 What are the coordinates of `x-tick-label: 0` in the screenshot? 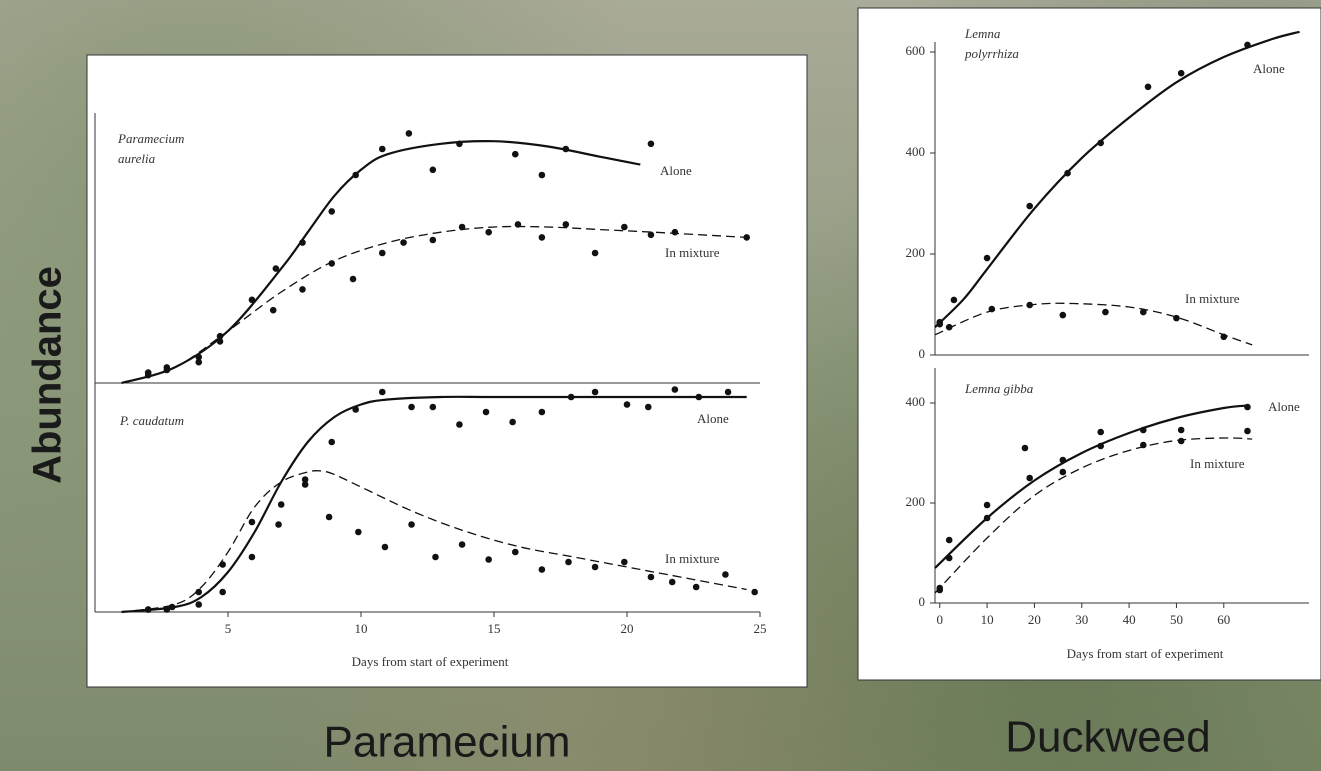 It's located at (939, 619).